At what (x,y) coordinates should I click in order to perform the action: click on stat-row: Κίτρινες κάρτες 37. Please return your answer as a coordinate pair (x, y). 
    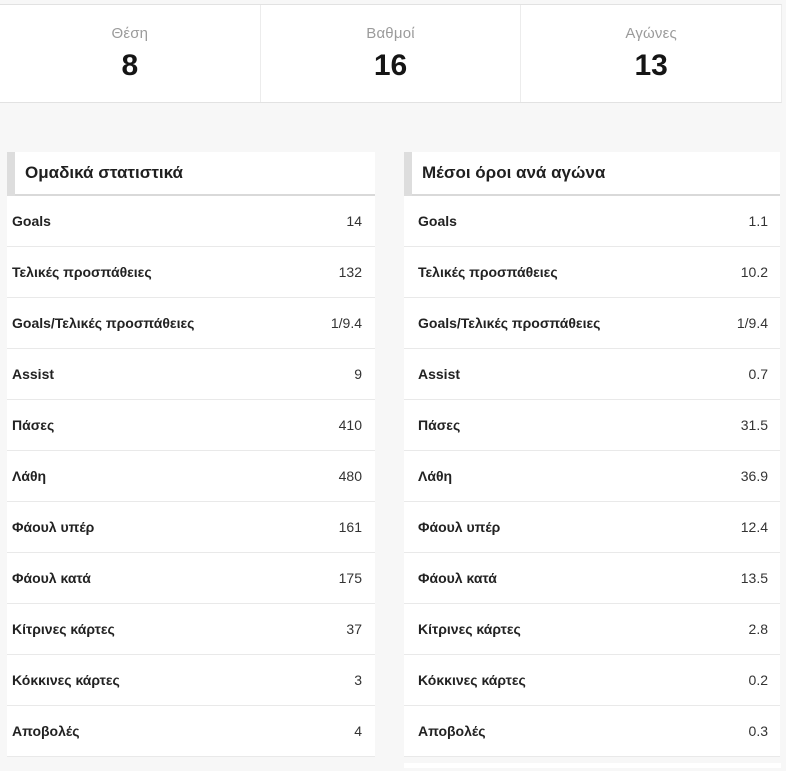
    Looking at the image, I should click on (191, 629).